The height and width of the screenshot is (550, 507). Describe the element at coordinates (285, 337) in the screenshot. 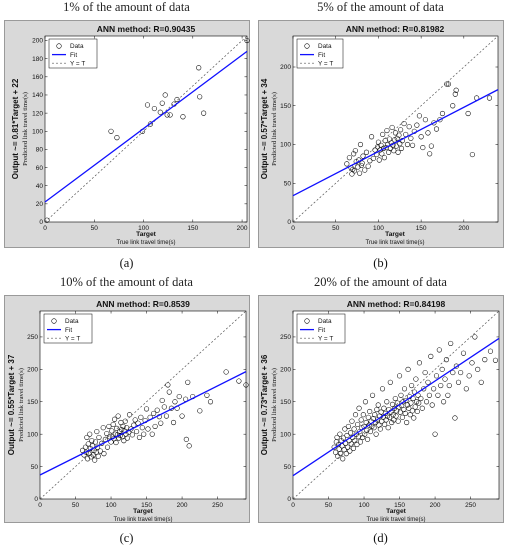

I see `y-tick-label: 250` at that location.